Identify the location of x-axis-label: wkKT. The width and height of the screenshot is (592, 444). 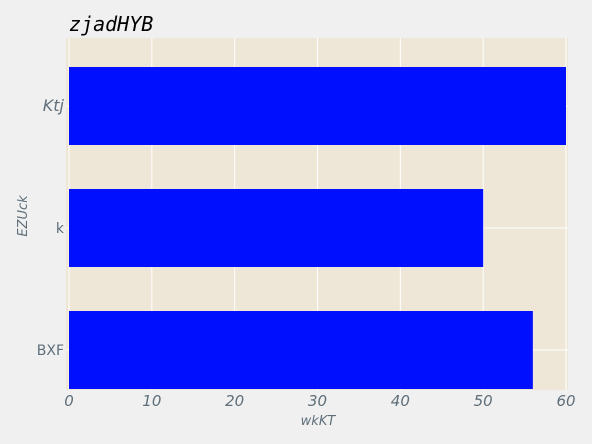
(319, 421).